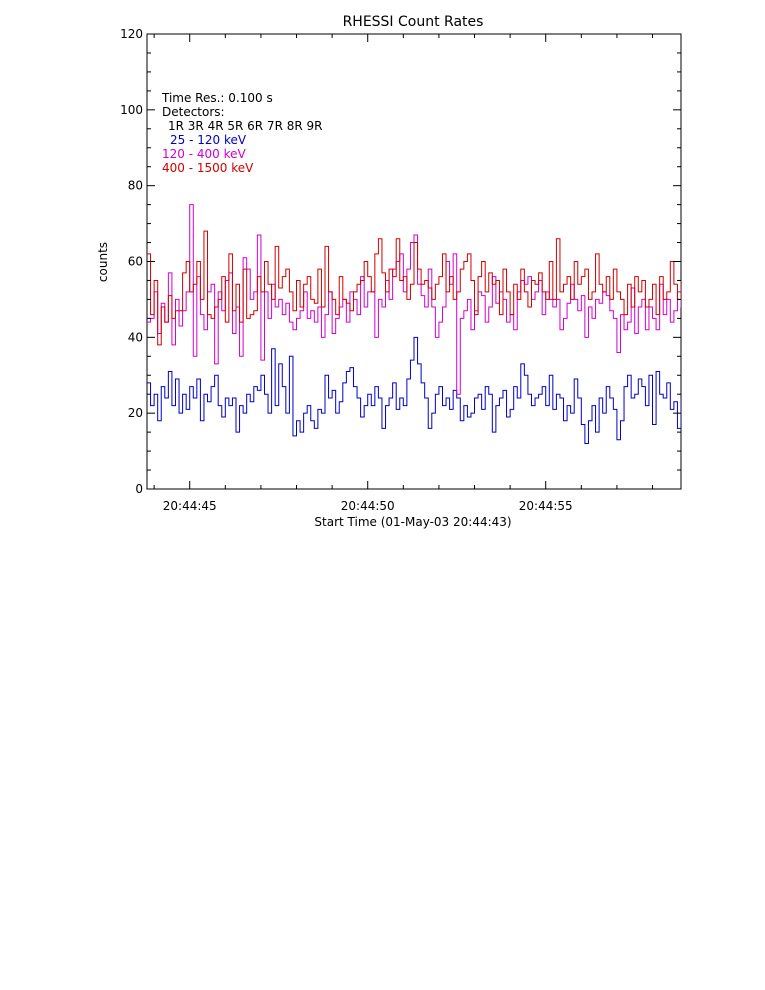 The width and height of the screenshot is (765, 990). I want to click on chart-title: RHESSI Count Rates, so click(413, 22).